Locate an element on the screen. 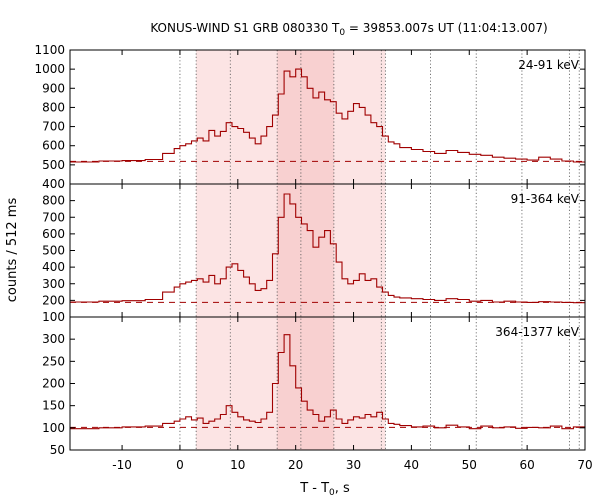  x-tick-label: 70 is located at coordinates (584, 465).